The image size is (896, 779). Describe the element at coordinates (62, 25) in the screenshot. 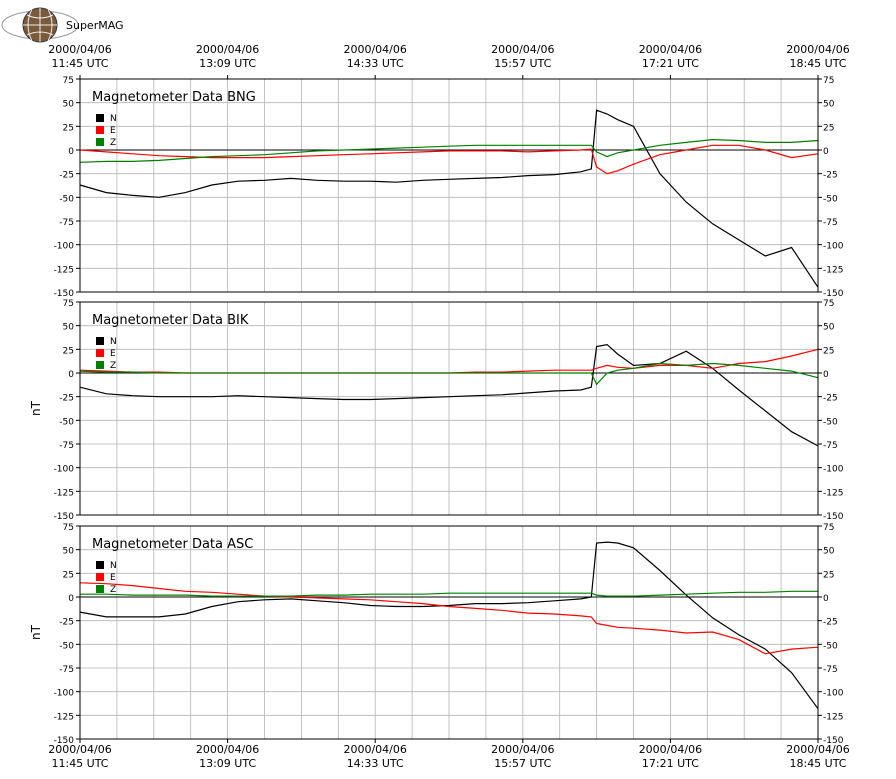

I see `logo: SuperMAG` at that location.